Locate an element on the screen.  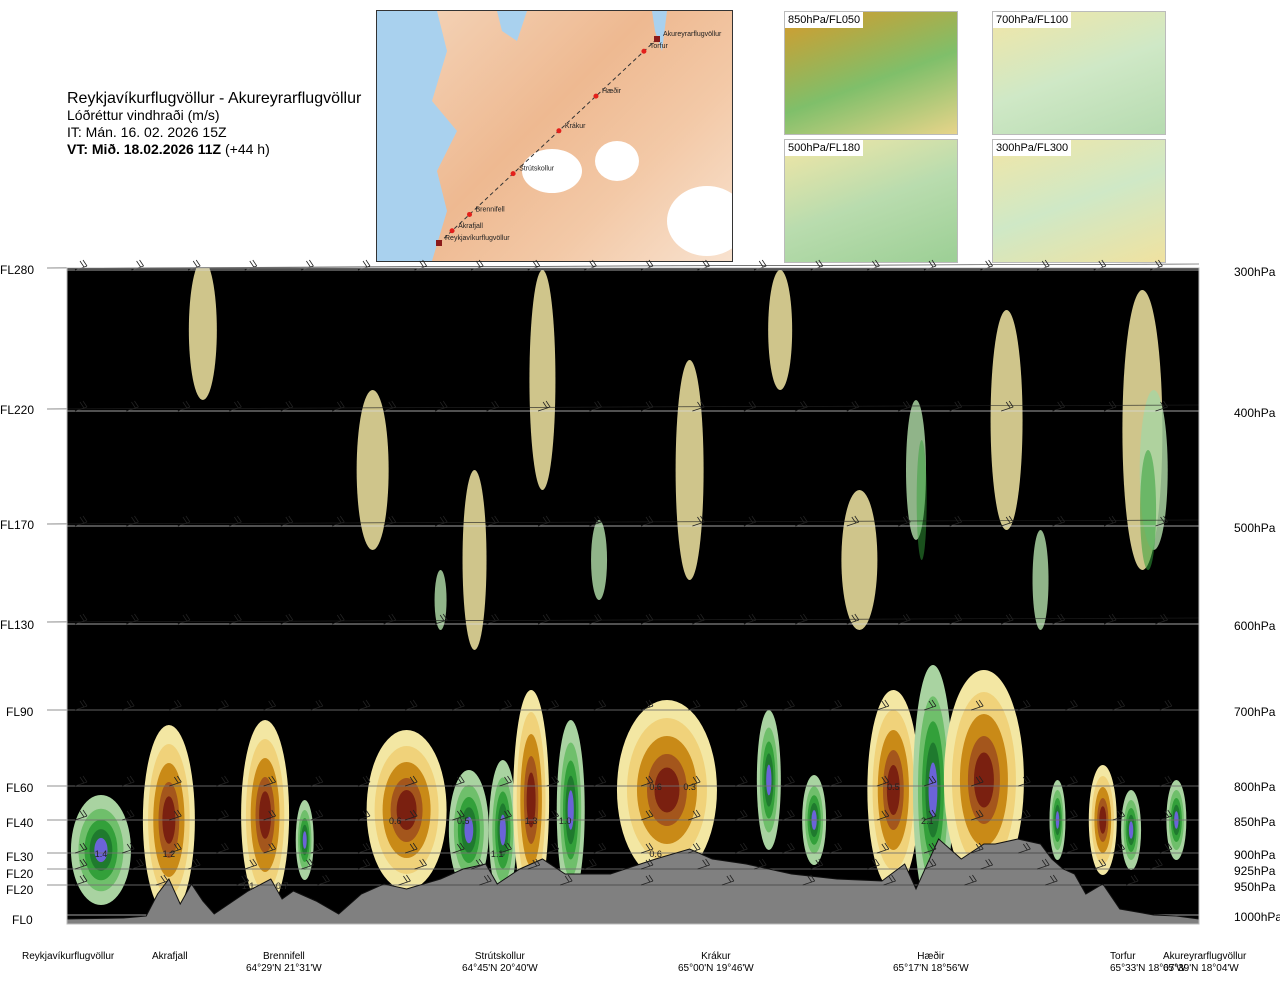
value-label: 0.6 is located at coordinates (395, 821).